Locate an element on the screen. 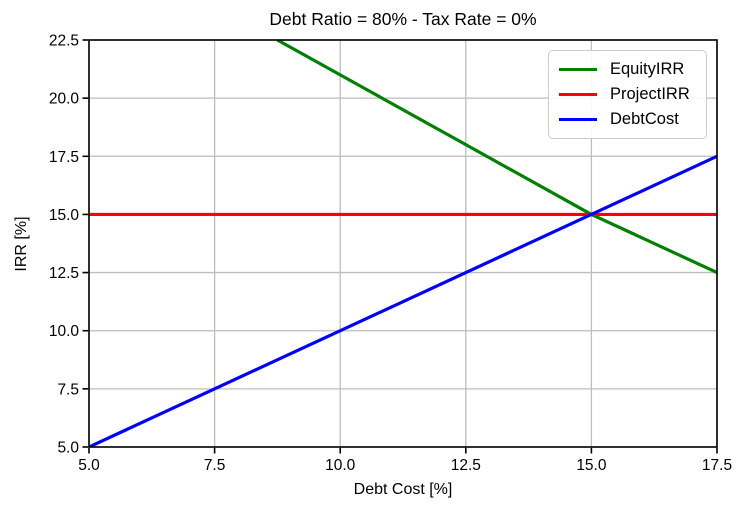  chart-title: Debt Ratio = 80% - Tax Rate = 0% is located at coordinates (403, 19).